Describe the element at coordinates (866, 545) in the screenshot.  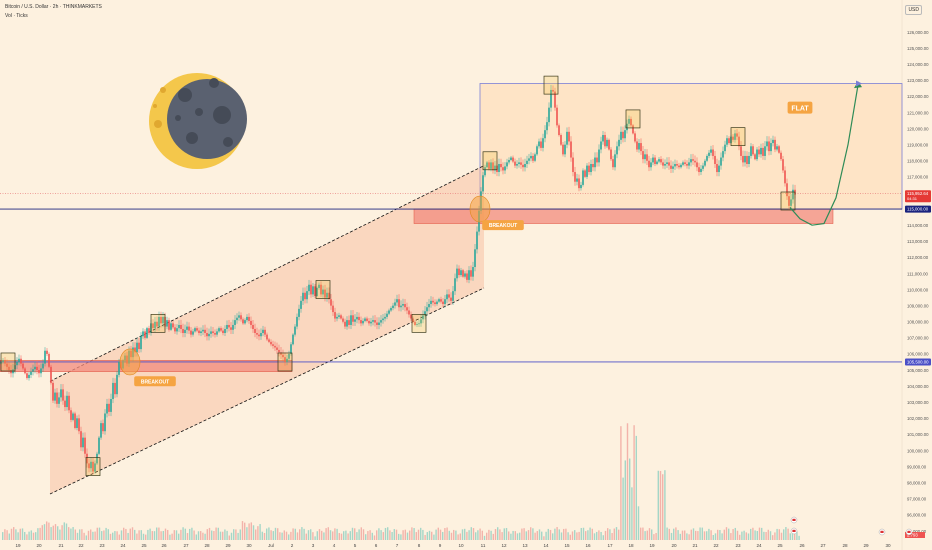
I see `x-tick-label: 29` at that location.